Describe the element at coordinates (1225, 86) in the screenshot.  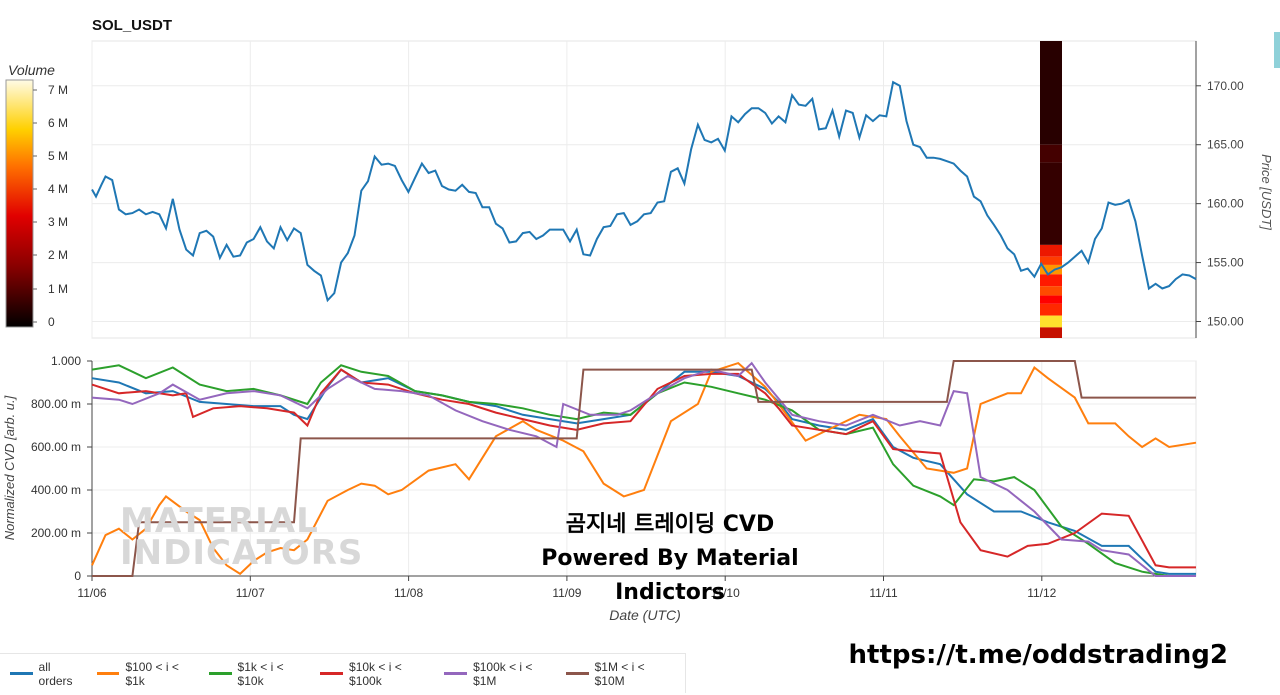
I see `price-tick-label: 170.00` at that location.